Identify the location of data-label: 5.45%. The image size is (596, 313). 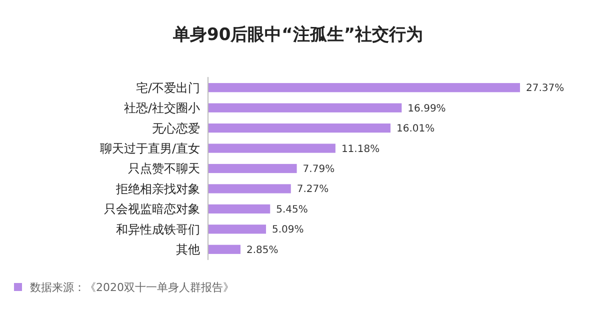
(292, 210).